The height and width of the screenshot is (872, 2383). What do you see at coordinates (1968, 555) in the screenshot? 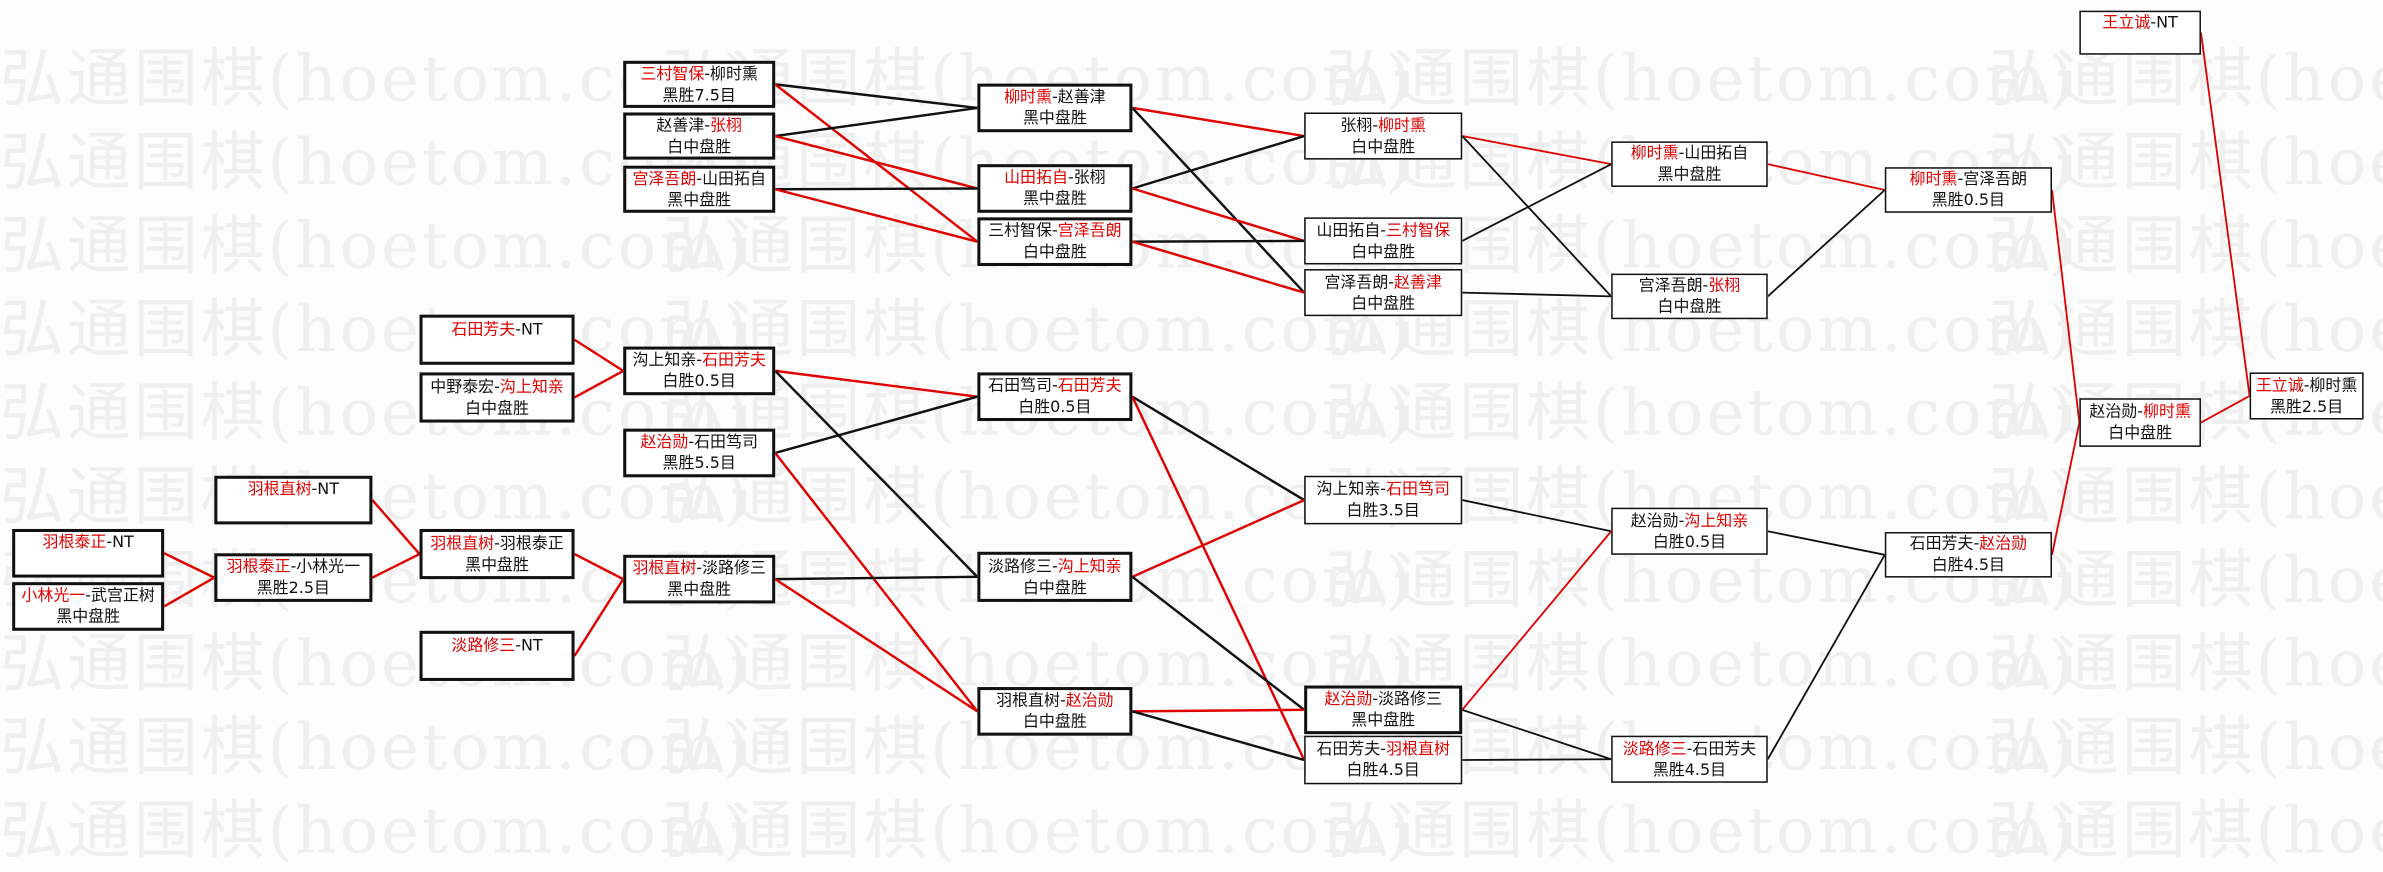
I see `match-box: 石田芳夫-赵治勋 白胜4.5目` at bounding box center [1968, 555].